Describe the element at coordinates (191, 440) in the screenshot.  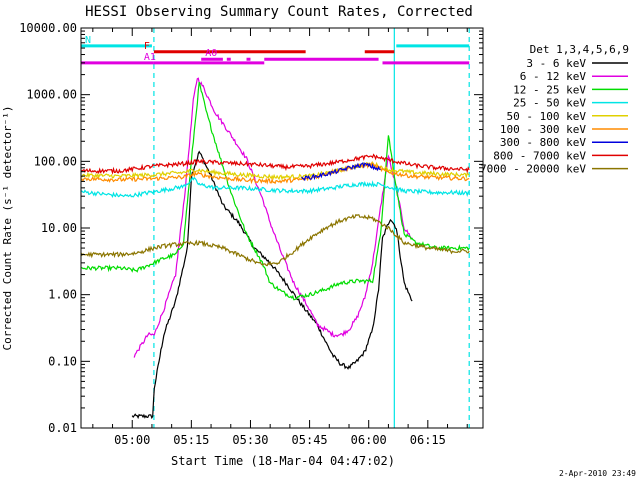
I see `x-tick-label: 05:15` at that location.